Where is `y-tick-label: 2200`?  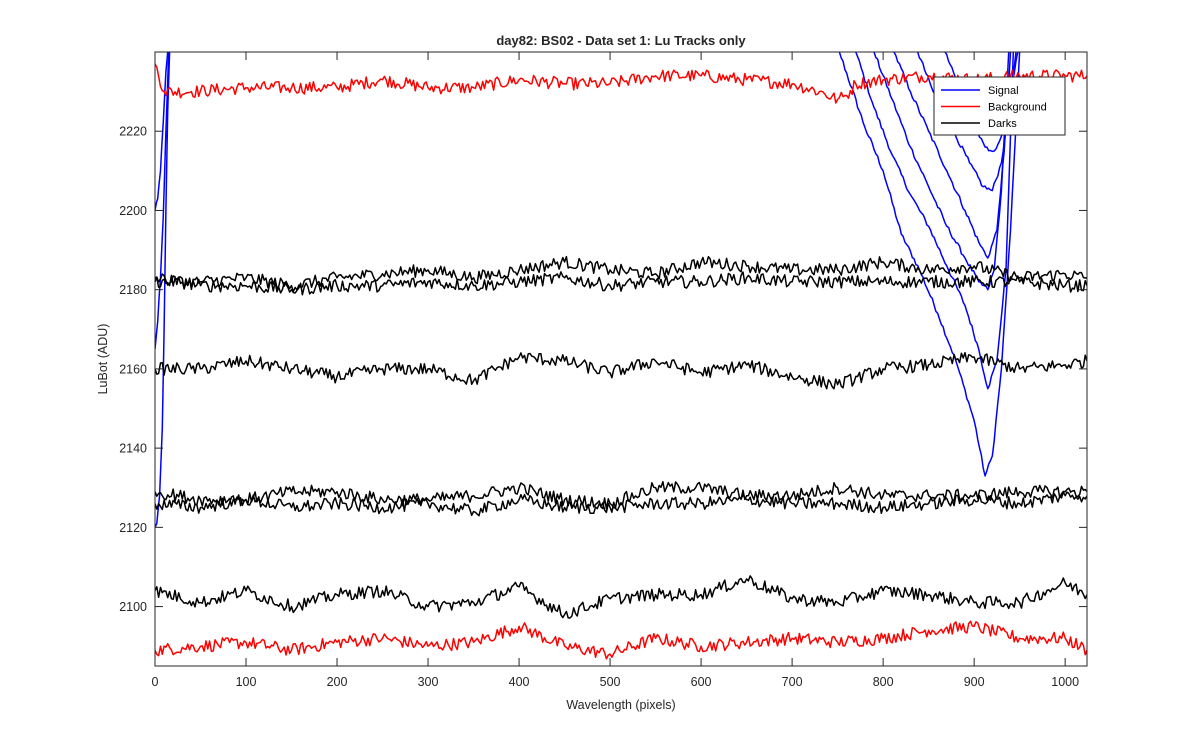 y-tick-label: 2200 is located at coordinates (133, 211).